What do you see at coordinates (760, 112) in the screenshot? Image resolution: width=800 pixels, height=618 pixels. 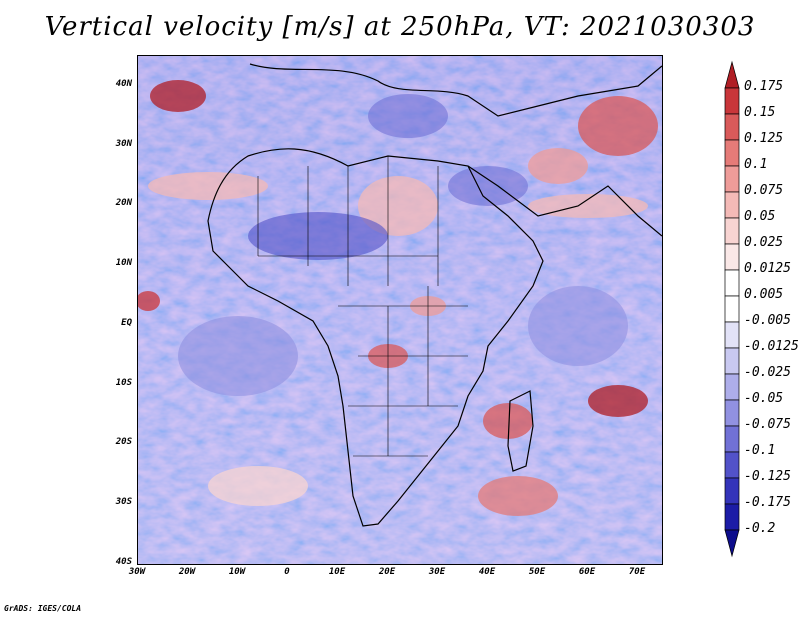 I see `colorbar-level-label: 0.15` at bounding box center [760, 112].